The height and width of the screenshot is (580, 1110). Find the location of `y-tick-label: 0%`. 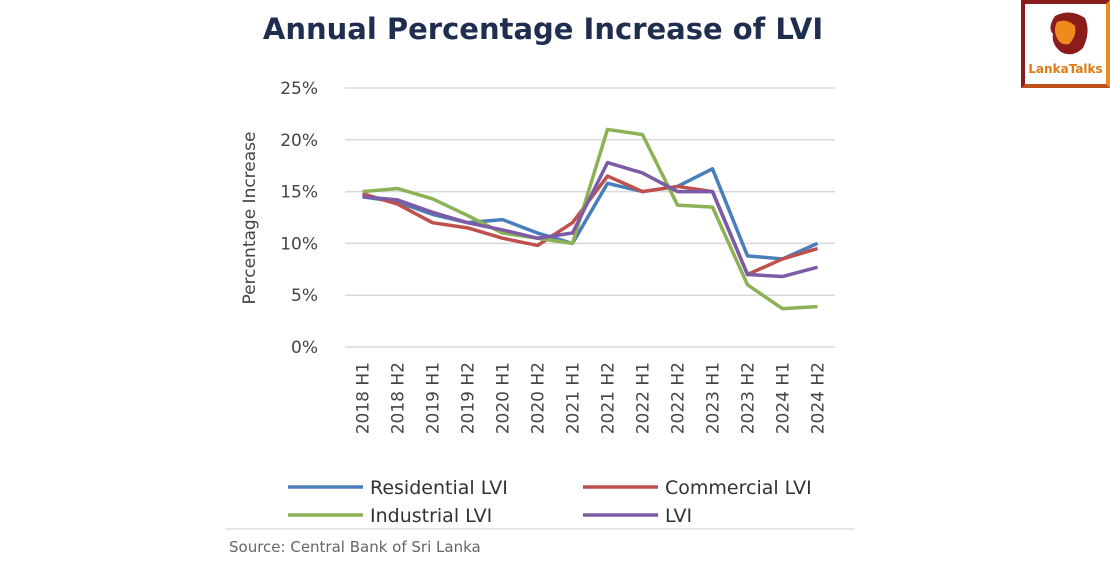

y-tick-label: 0% is located at coordinates (304, 348).